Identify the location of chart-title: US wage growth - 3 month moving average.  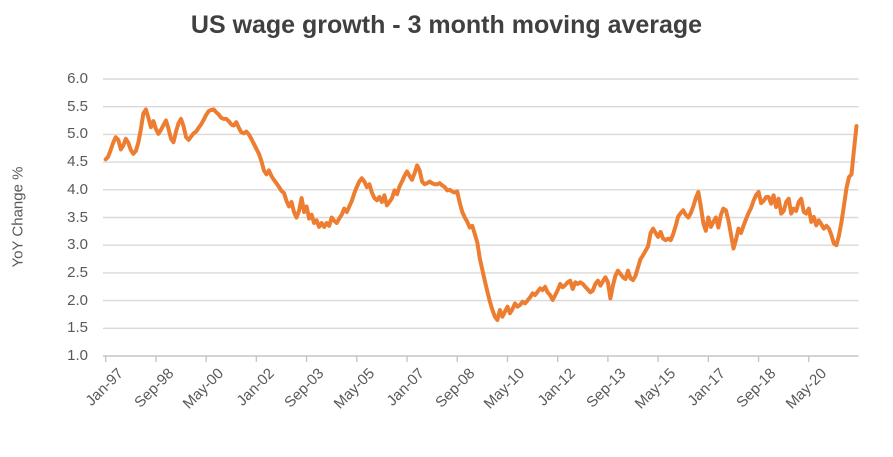
(446, 25).